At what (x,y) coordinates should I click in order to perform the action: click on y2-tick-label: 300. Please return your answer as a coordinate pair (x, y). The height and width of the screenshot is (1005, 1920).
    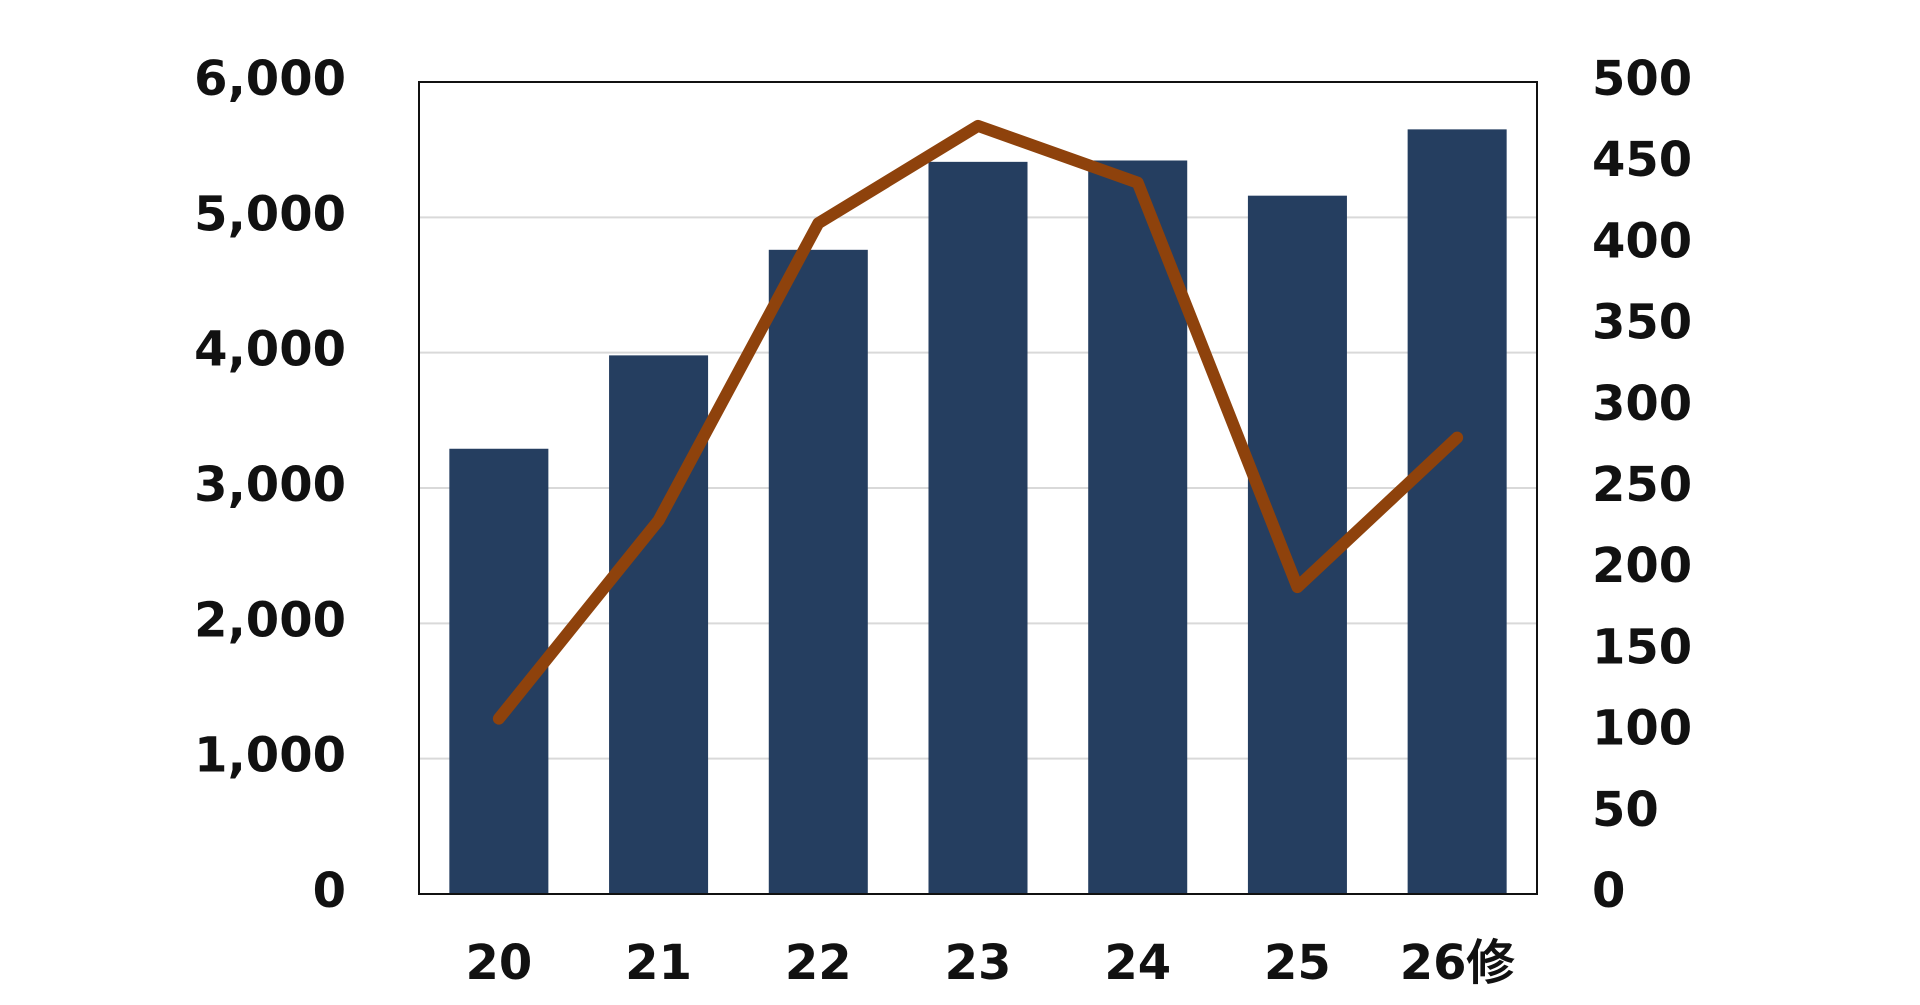
    Looking at the image, I should click on (1642, 404).